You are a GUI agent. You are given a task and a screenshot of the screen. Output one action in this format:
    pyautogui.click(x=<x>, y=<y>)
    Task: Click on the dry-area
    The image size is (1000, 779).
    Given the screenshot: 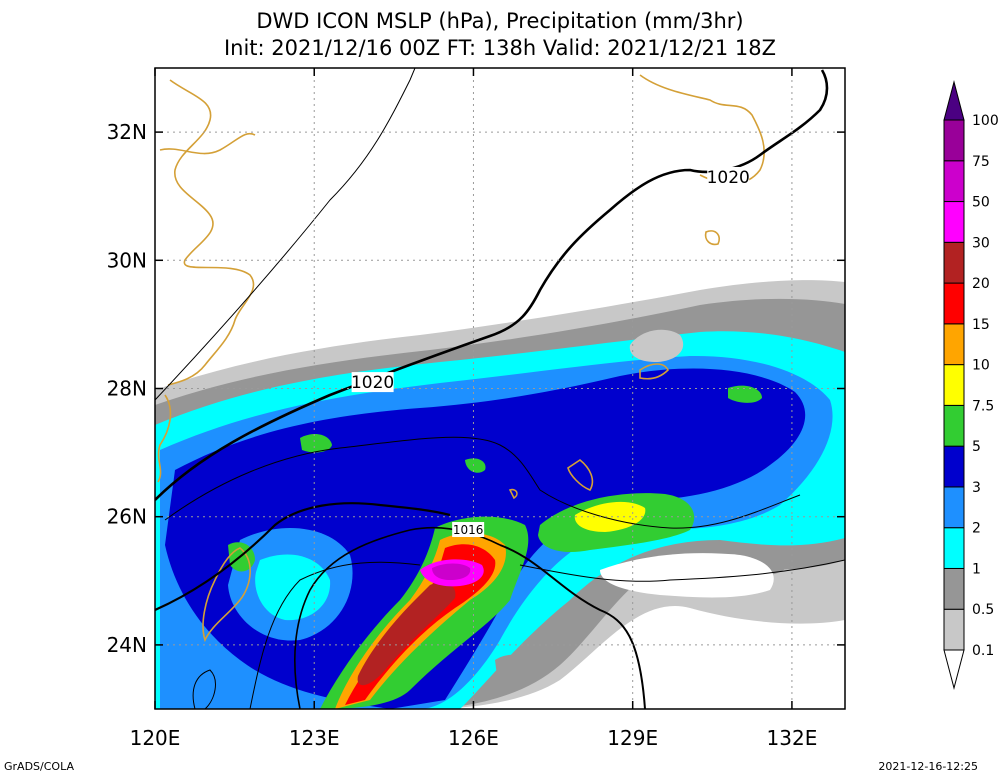 What is the action you would take?
    pyautogui.click(x=687, y=575)
    